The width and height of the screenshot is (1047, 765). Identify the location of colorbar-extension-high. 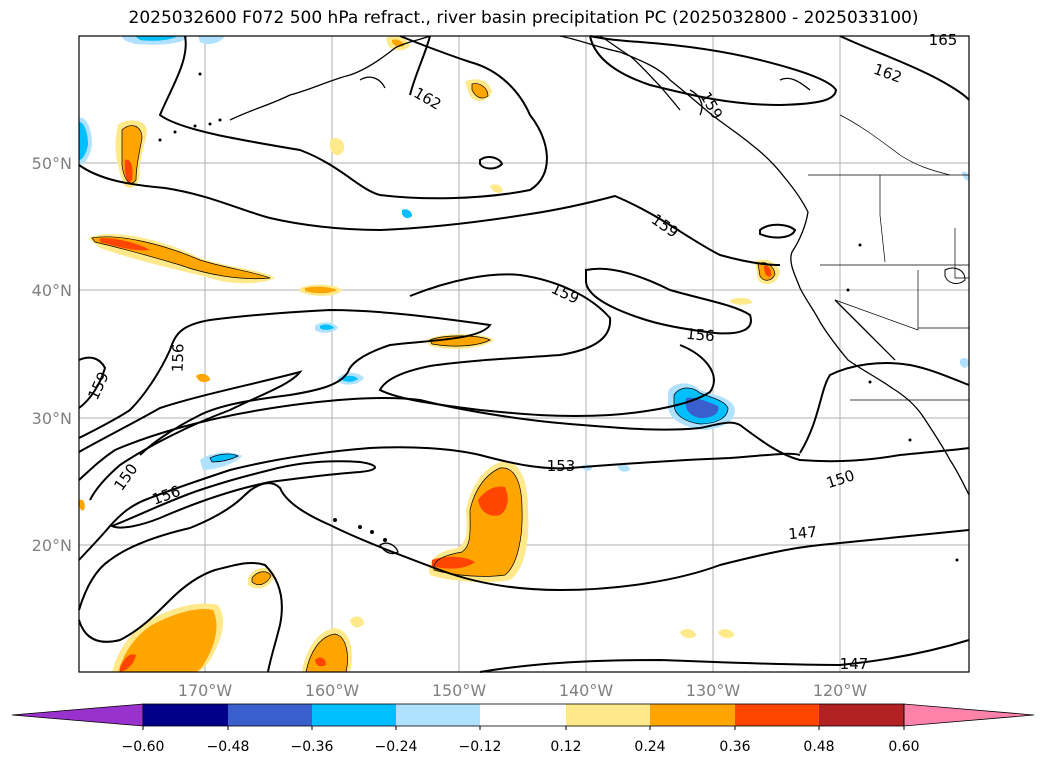
(969, 715).